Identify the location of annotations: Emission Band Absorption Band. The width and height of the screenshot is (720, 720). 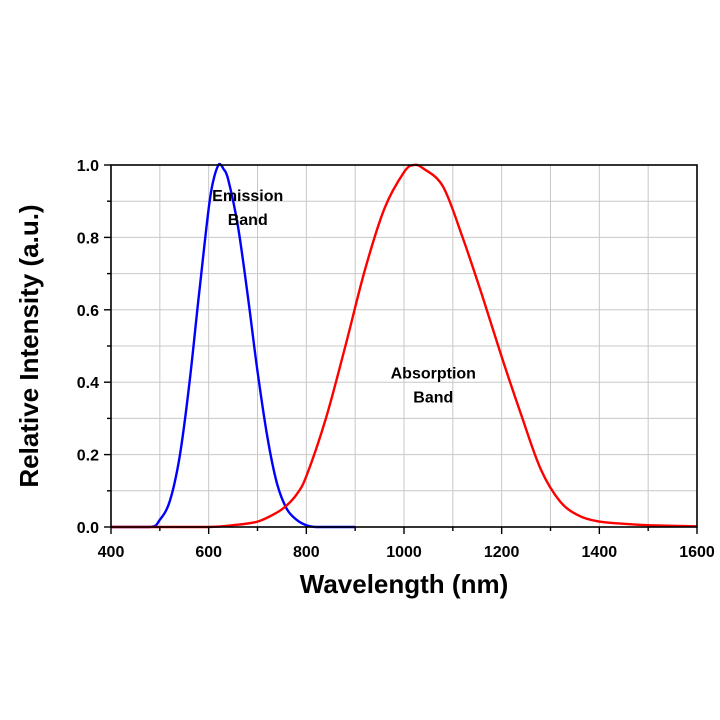
(344, 297).